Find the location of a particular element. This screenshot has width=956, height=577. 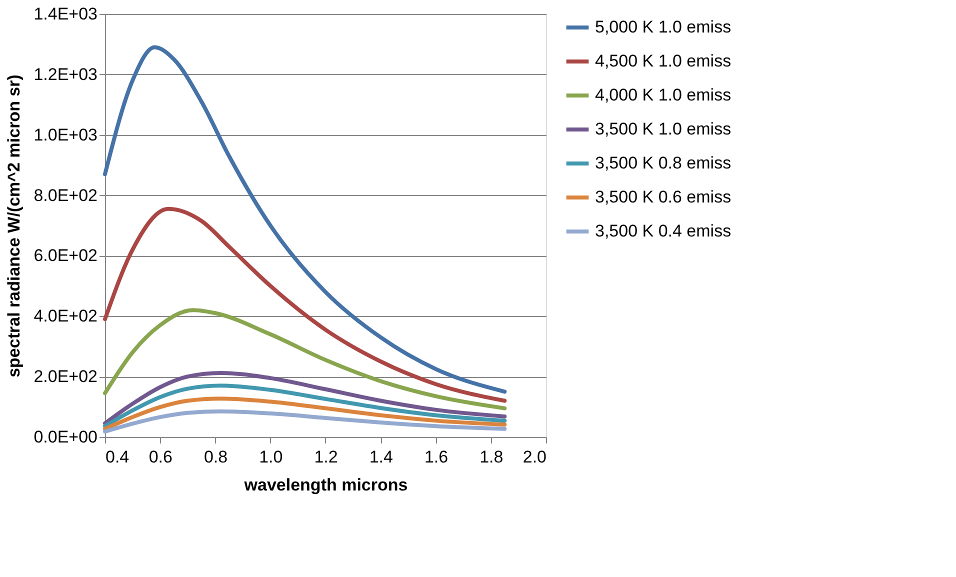

legend-label: 4,500 K 1.0 emiss is located at coordinates (663, 61).